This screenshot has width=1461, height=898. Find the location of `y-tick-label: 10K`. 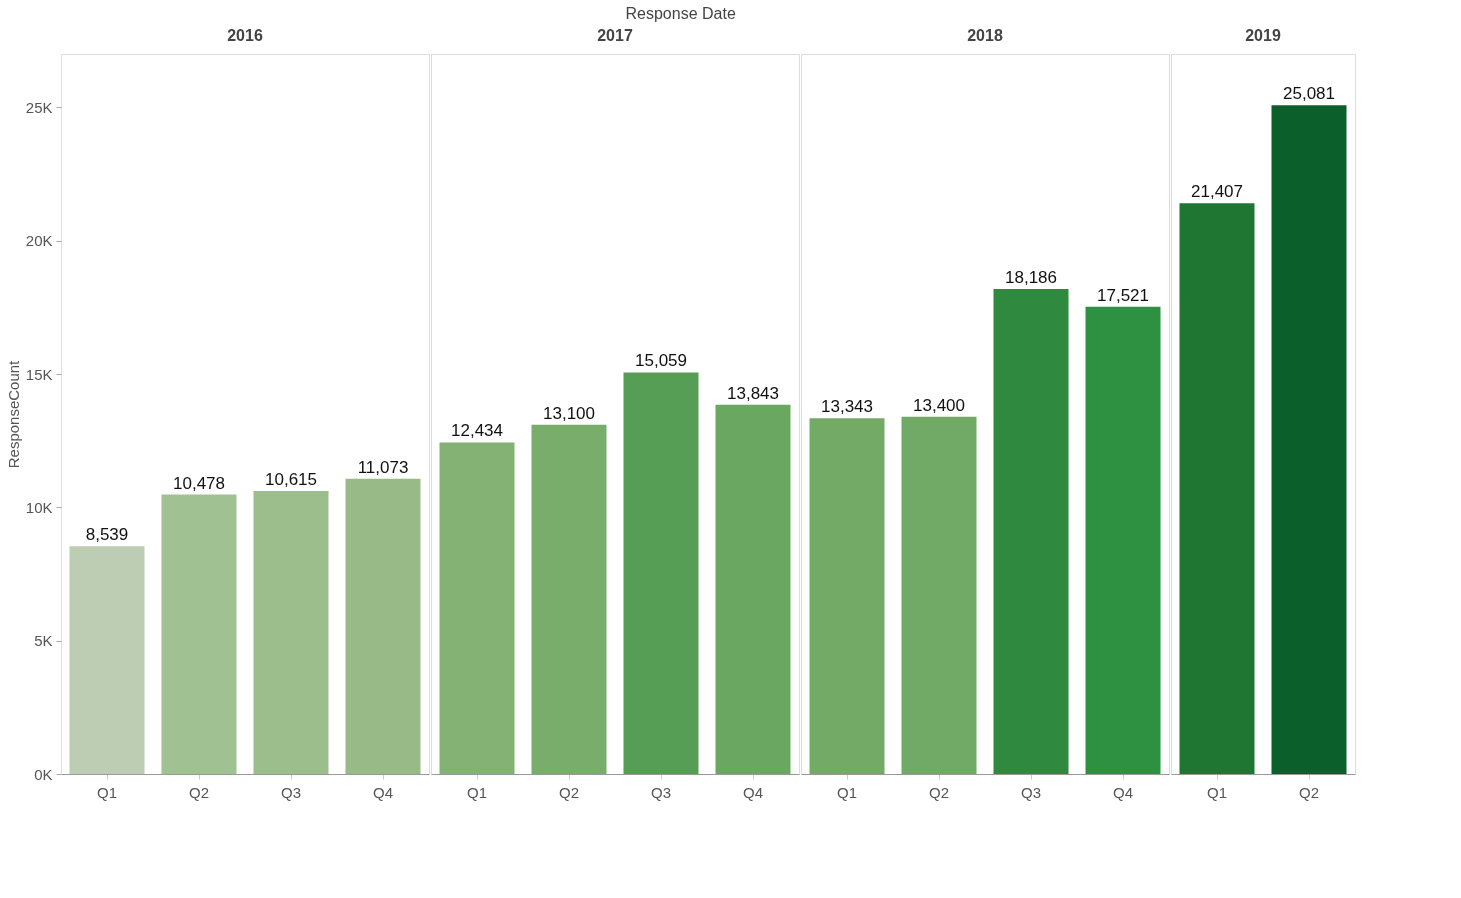

y-tick-label: 10K is located at coordinates (39, 507).